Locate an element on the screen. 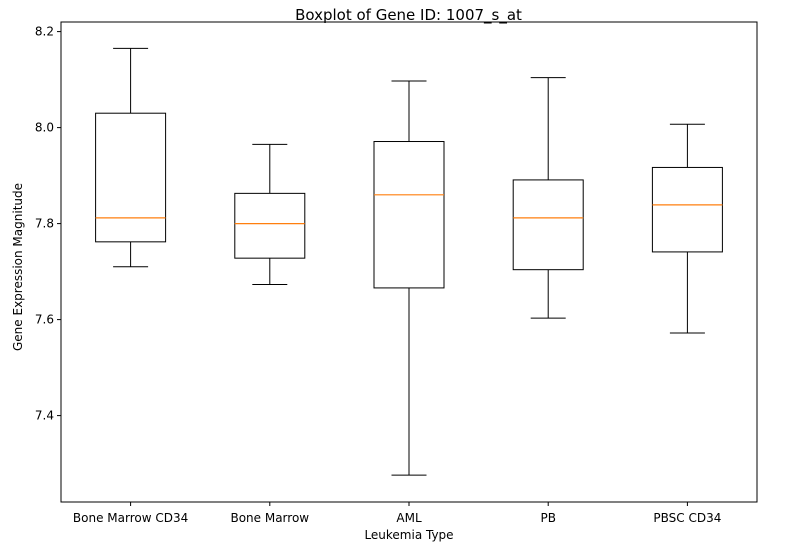 This screenshot has height=553, width=797. y-axis-label: Gene Expression Magnitude is located at coordinates (18, 267).